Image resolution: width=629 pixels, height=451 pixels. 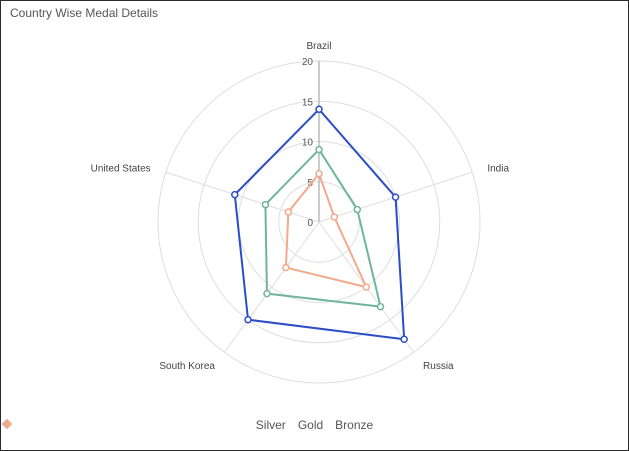 I want to click on category-label: South Korea, so click(x=187, y=366).